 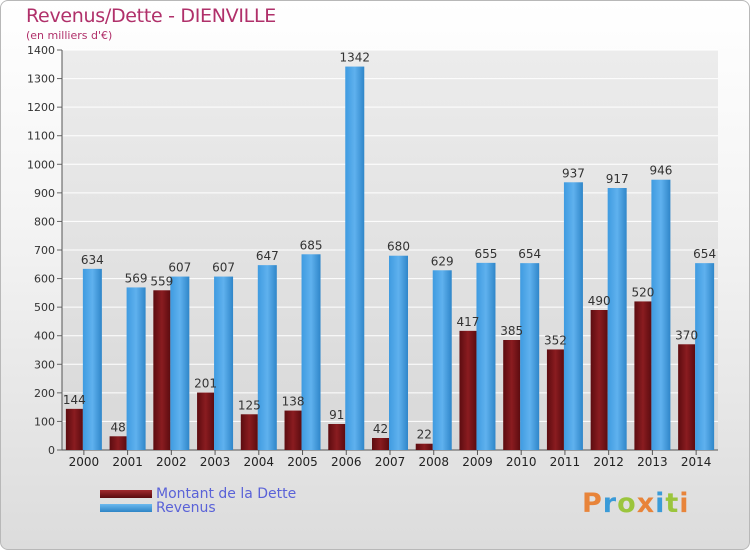 I want to click on legend-item-dette: Montant de la Dette, so click(x=198, y=494).